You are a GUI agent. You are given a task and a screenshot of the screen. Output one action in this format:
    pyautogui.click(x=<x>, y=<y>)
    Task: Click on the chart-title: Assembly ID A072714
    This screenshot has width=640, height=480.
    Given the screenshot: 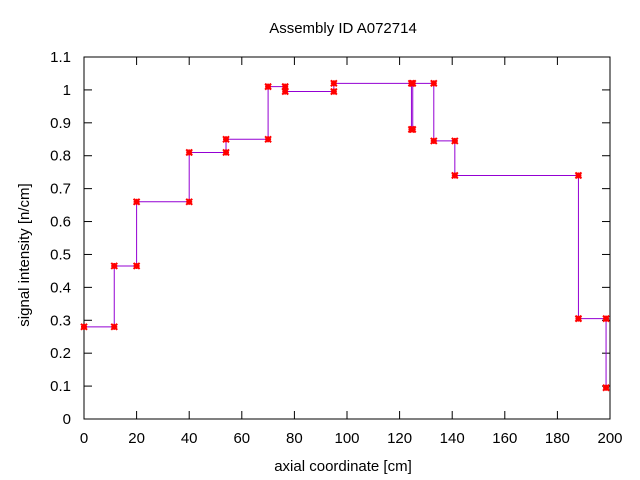 What is the action you would take?
    pyautogui.click(x=343, y=28)
    